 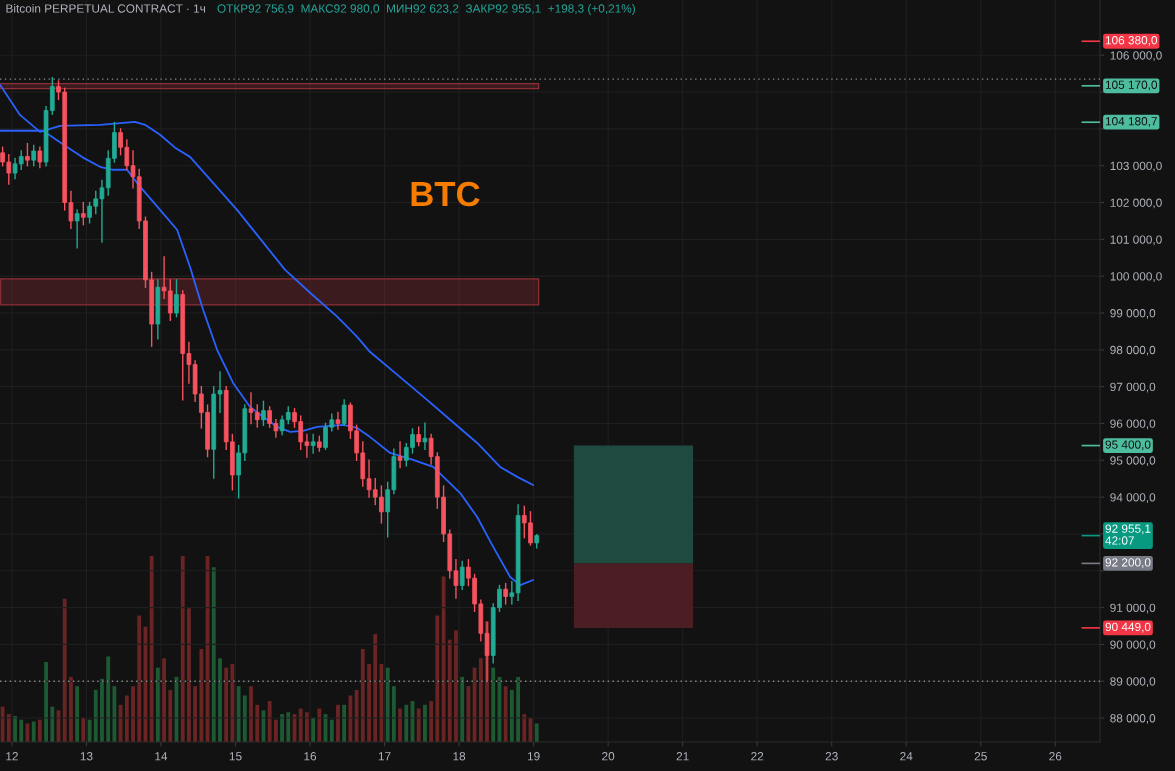 I want to click on y-tick-label: 95 000,0, so click(x=1133, y=461).